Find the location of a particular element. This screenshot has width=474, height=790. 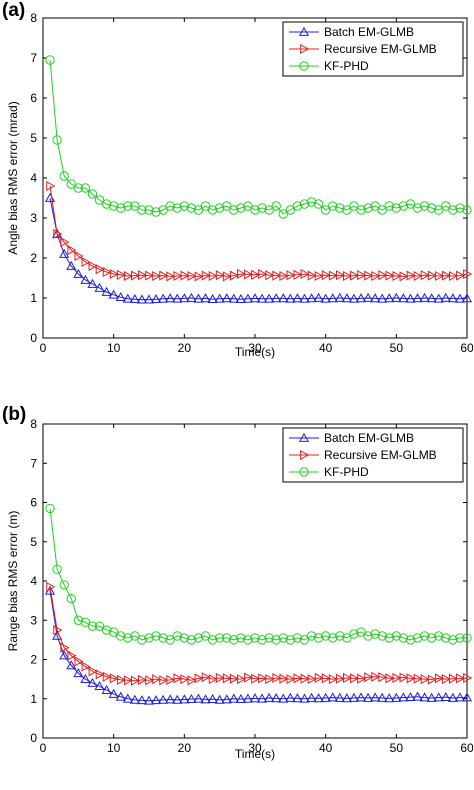

x-tick-label: 10 is located at coordinates (114, 748).